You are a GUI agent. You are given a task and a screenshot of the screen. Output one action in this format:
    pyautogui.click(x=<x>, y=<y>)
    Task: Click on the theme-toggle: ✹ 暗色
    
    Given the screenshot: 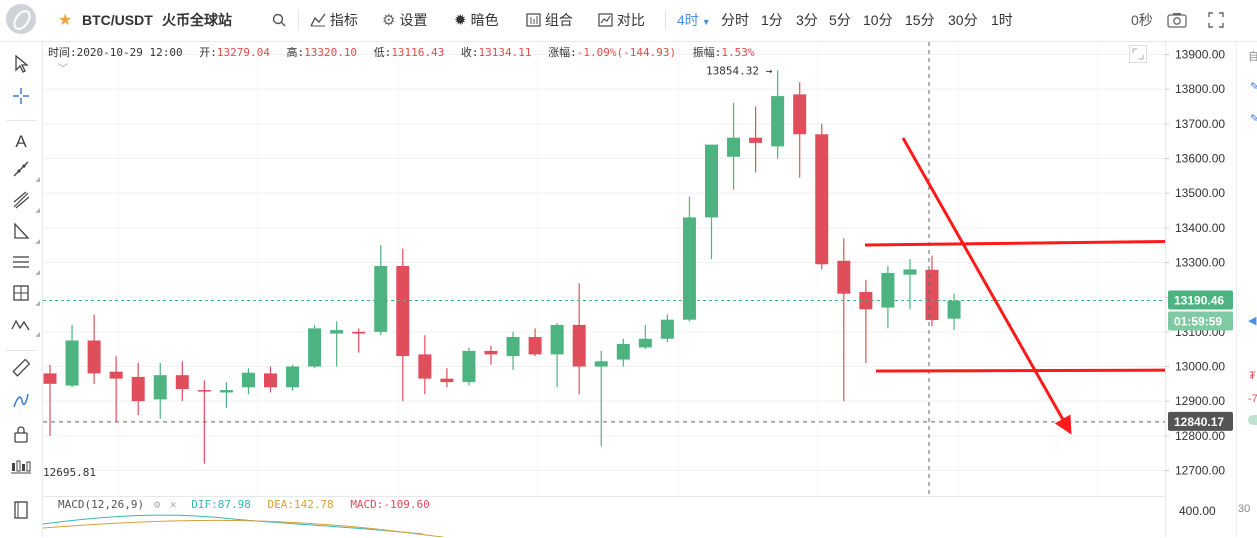 What is the action you would take?
    pyautogui.click(x=476, y=20)
    